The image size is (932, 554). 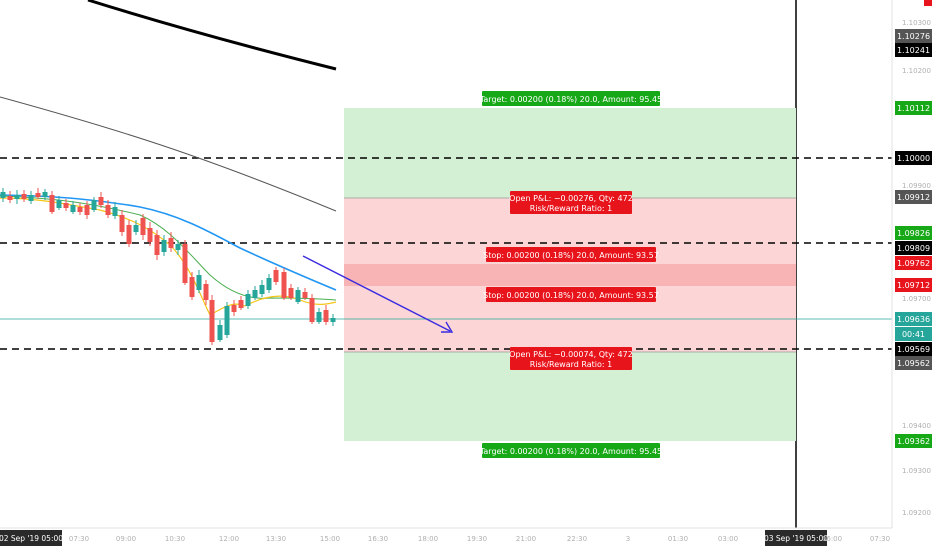 I want to click on time-highlight-label: 03 Sep '19 05:00, so click(x=796, y=538).